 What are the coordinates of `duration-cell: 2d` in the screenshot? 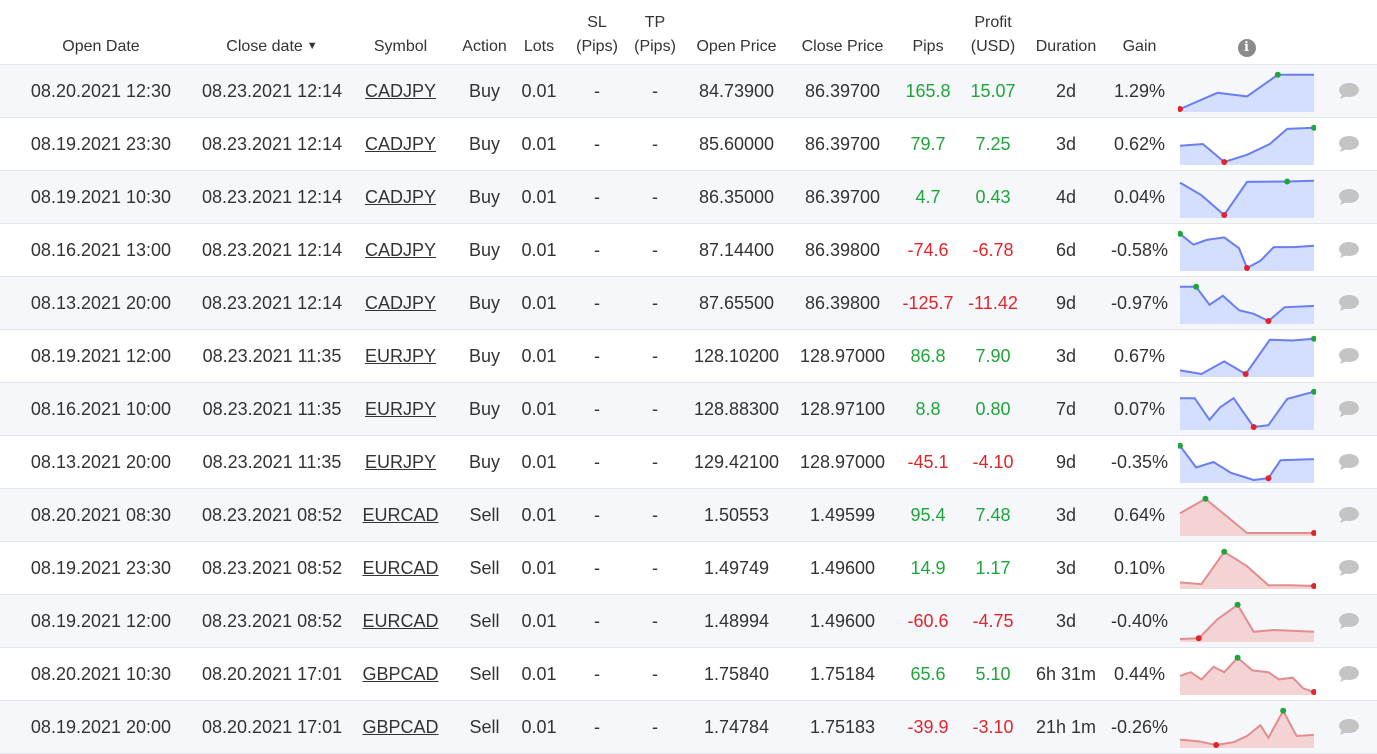 It's located at (1066, 91).